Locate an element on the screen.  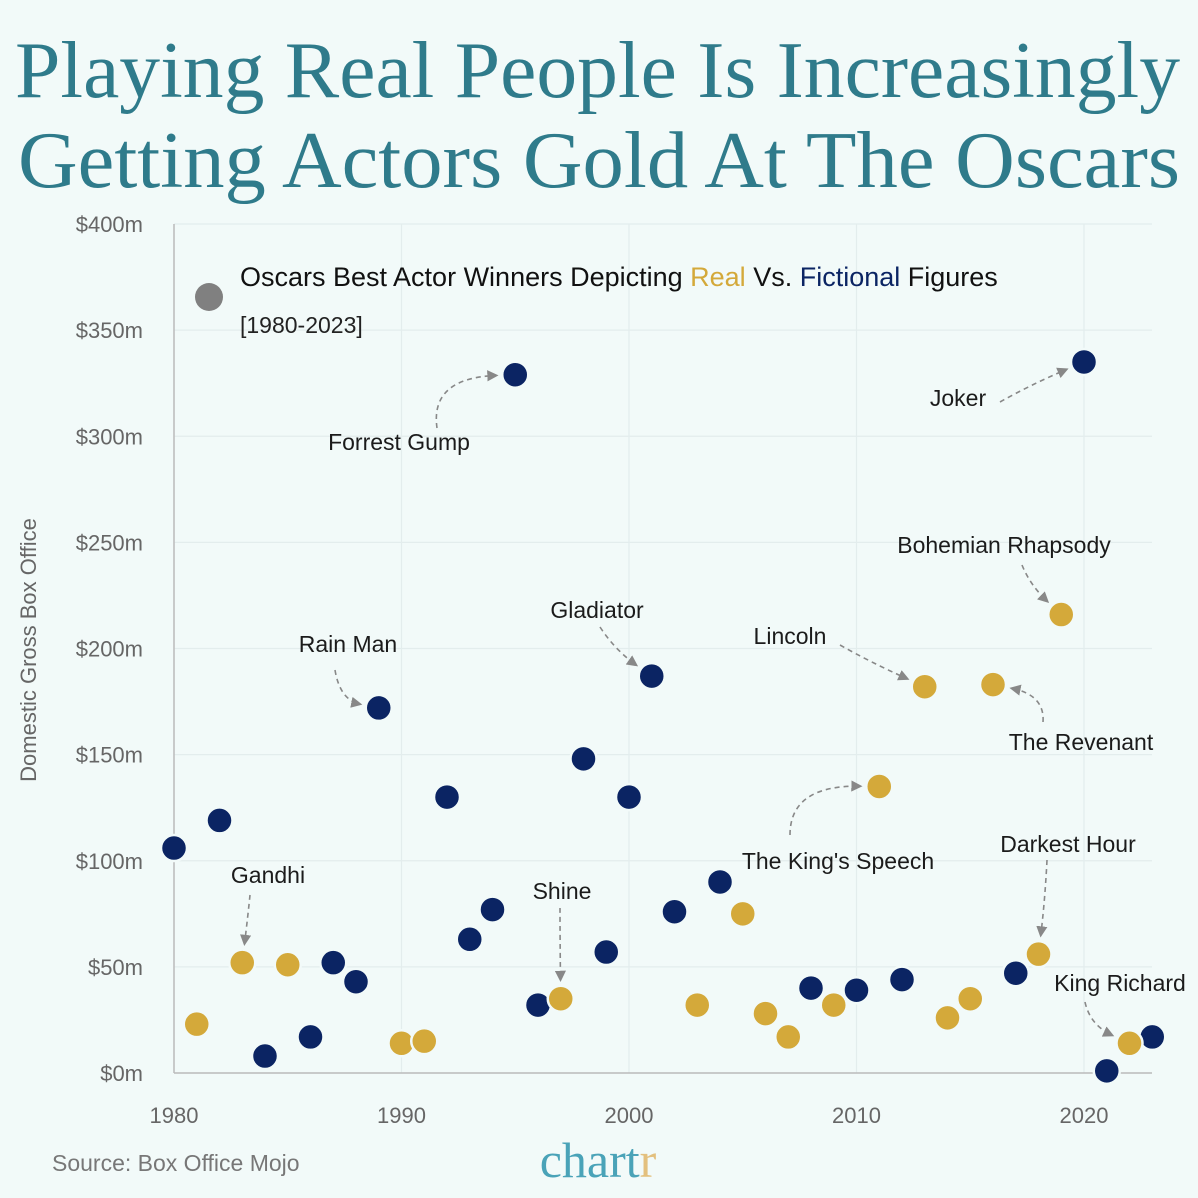
annotation-label: Gandhi is located at coordinates (268, 875).